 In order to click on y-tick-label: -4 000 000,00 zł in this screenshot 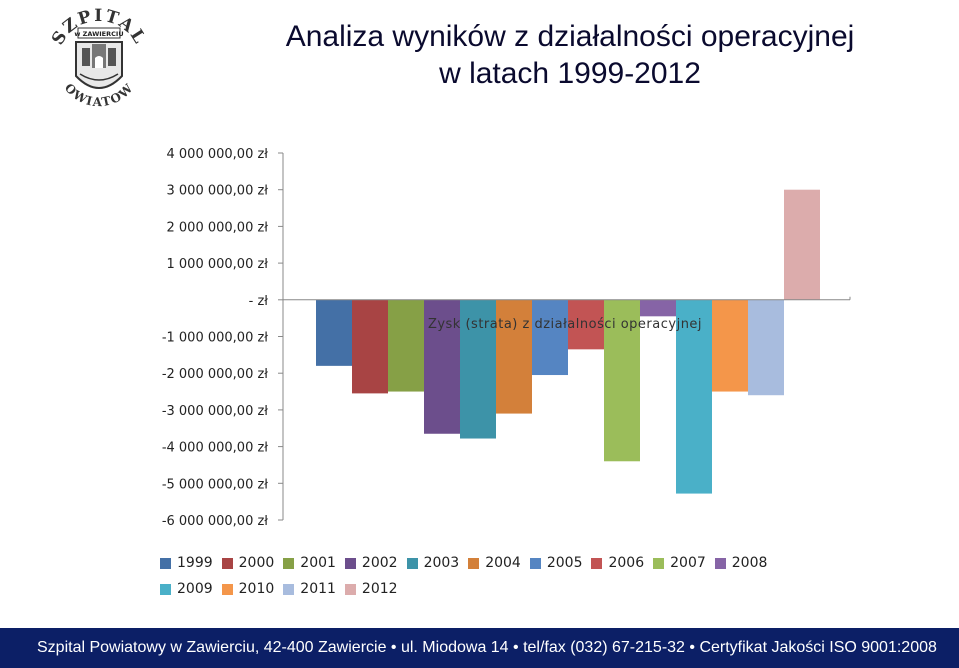, I will do `click(215, 448)`.